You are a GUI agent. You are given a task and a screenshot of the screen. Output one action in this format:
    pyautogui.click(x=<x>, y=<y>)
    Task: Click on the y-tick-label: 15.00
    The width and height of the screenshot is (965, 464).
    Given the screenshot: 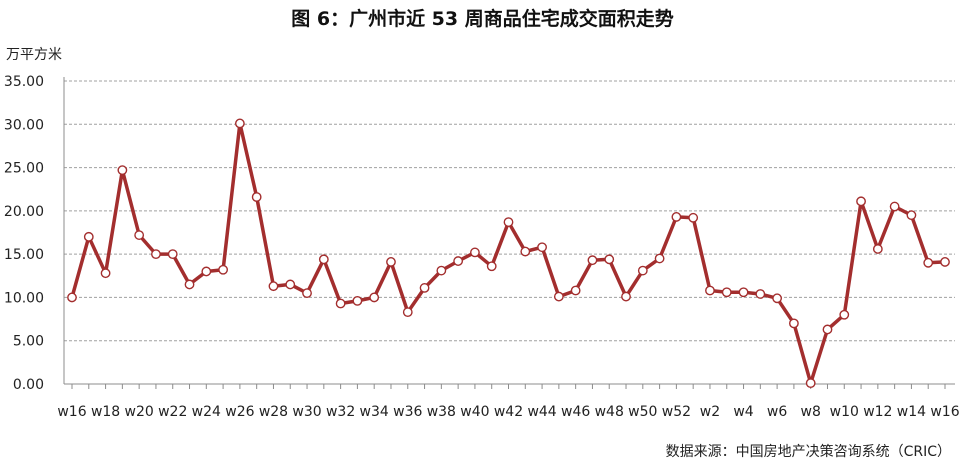 What is the action you would take?
    pyautogui.click(x=24, y=255)
    